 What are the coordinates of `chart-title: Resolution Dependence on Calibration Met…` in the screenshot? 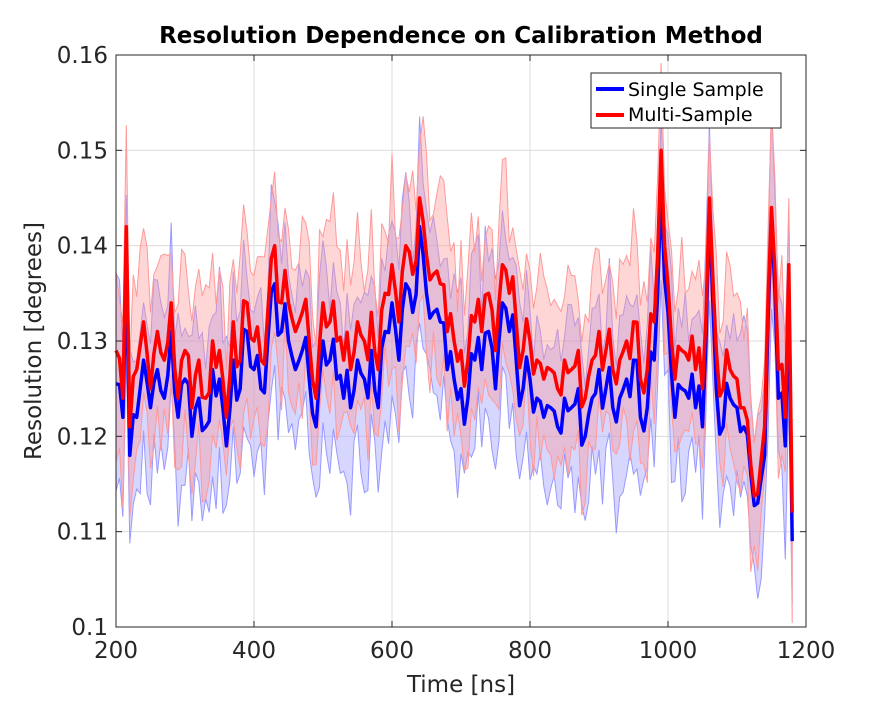 It's located at (461, 36).